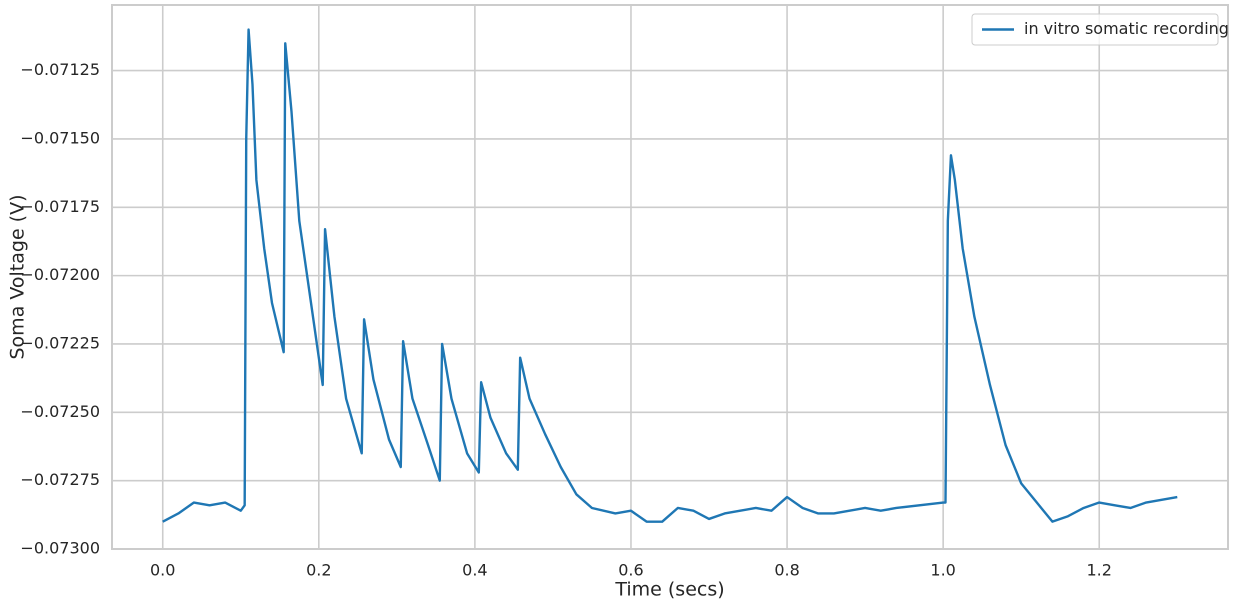 The width and height of the screenshot is (1233, 607). Describe the element at coordinates (60, 411) in the screenshot. I see `y-tick-label: −0.07250` at that location.